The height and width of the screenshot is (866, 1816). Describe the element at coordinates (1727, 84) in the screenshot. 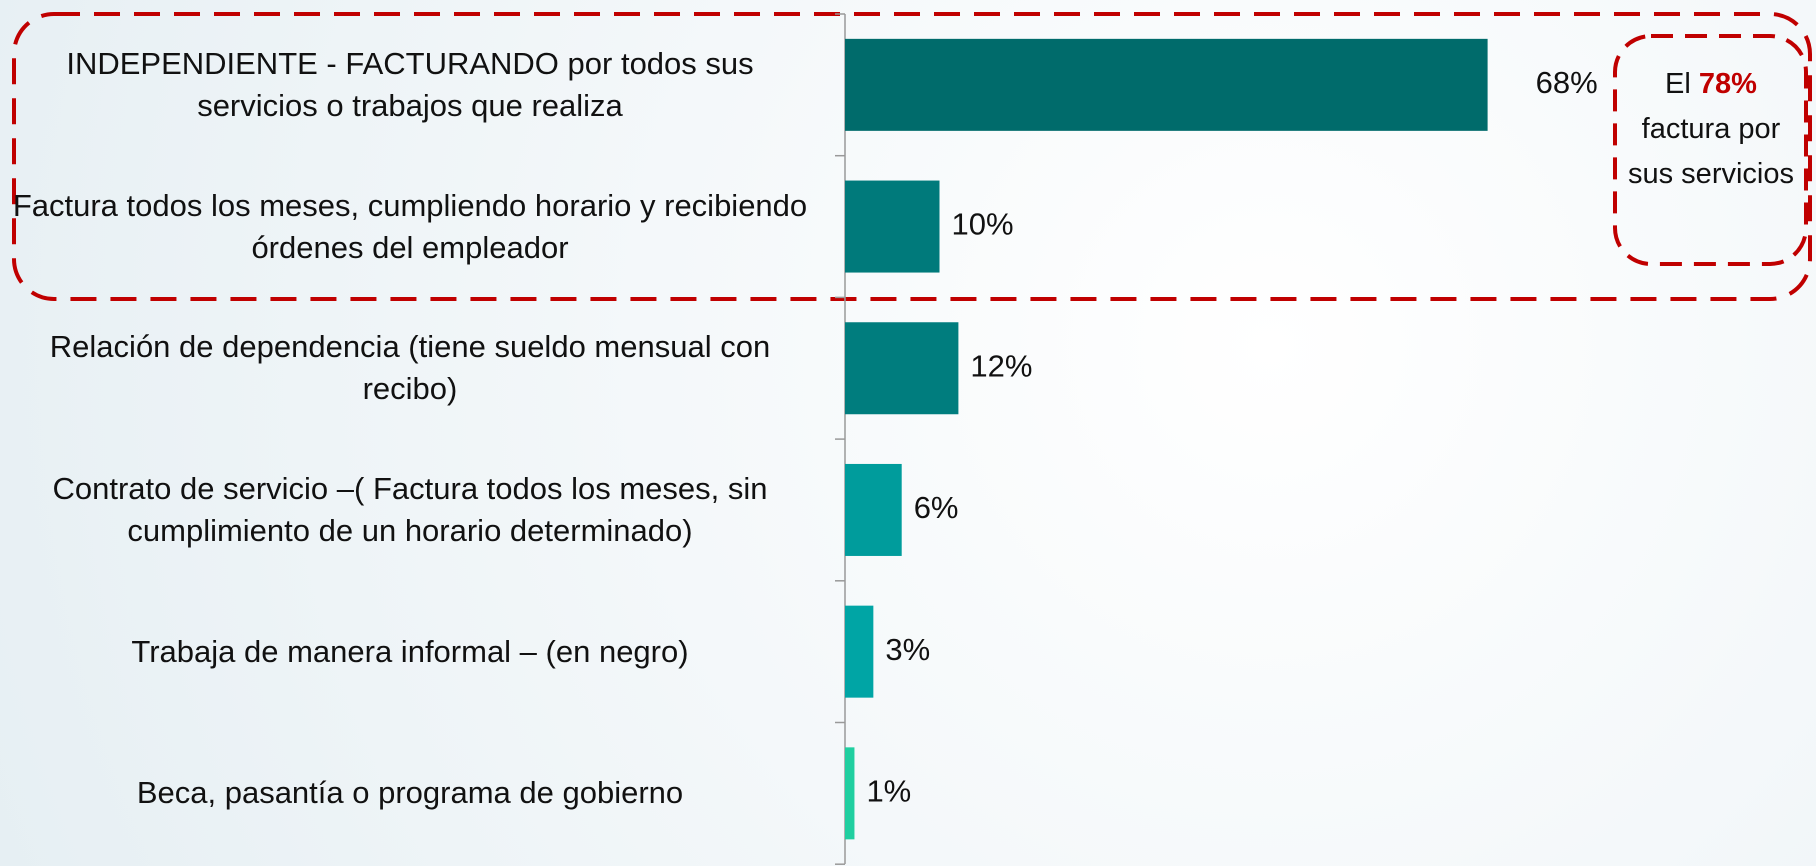

I see `annotation-highlight: 78%` at that location.